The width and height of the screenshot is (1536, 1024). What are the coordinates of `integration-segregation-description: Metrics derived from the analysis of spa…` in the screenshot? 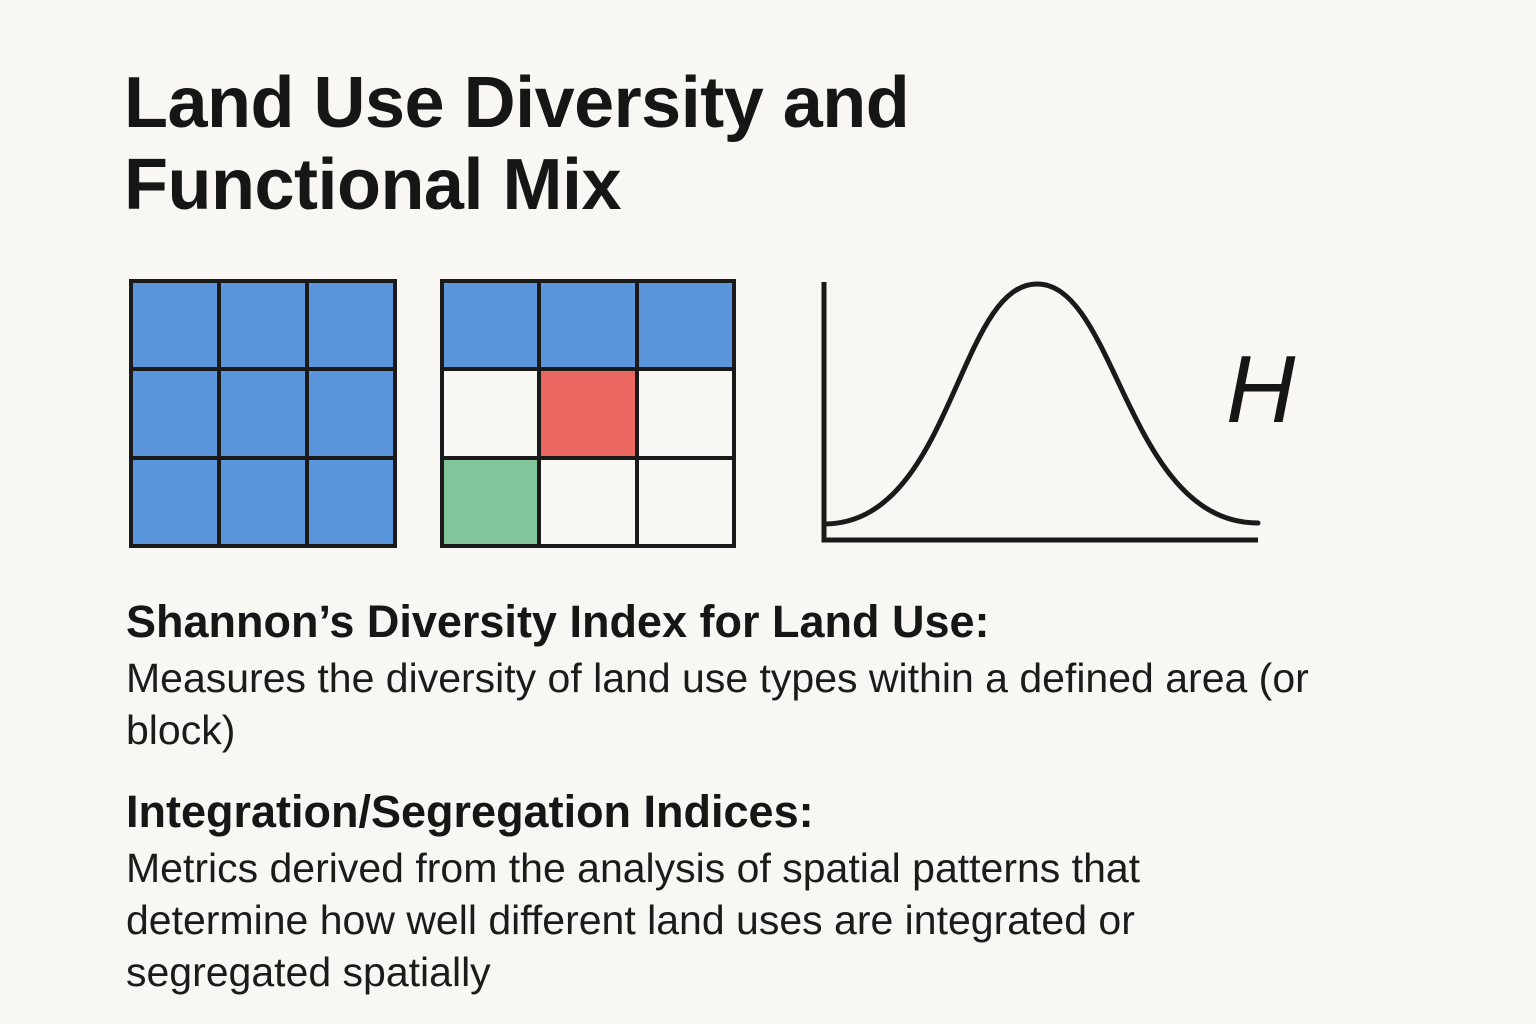 It's located at (633, 920).